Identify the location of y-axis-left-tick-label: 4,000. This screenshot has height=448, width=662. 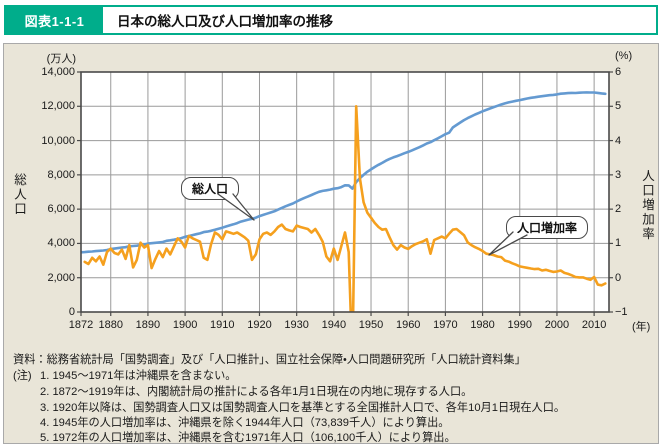
(61, 243).